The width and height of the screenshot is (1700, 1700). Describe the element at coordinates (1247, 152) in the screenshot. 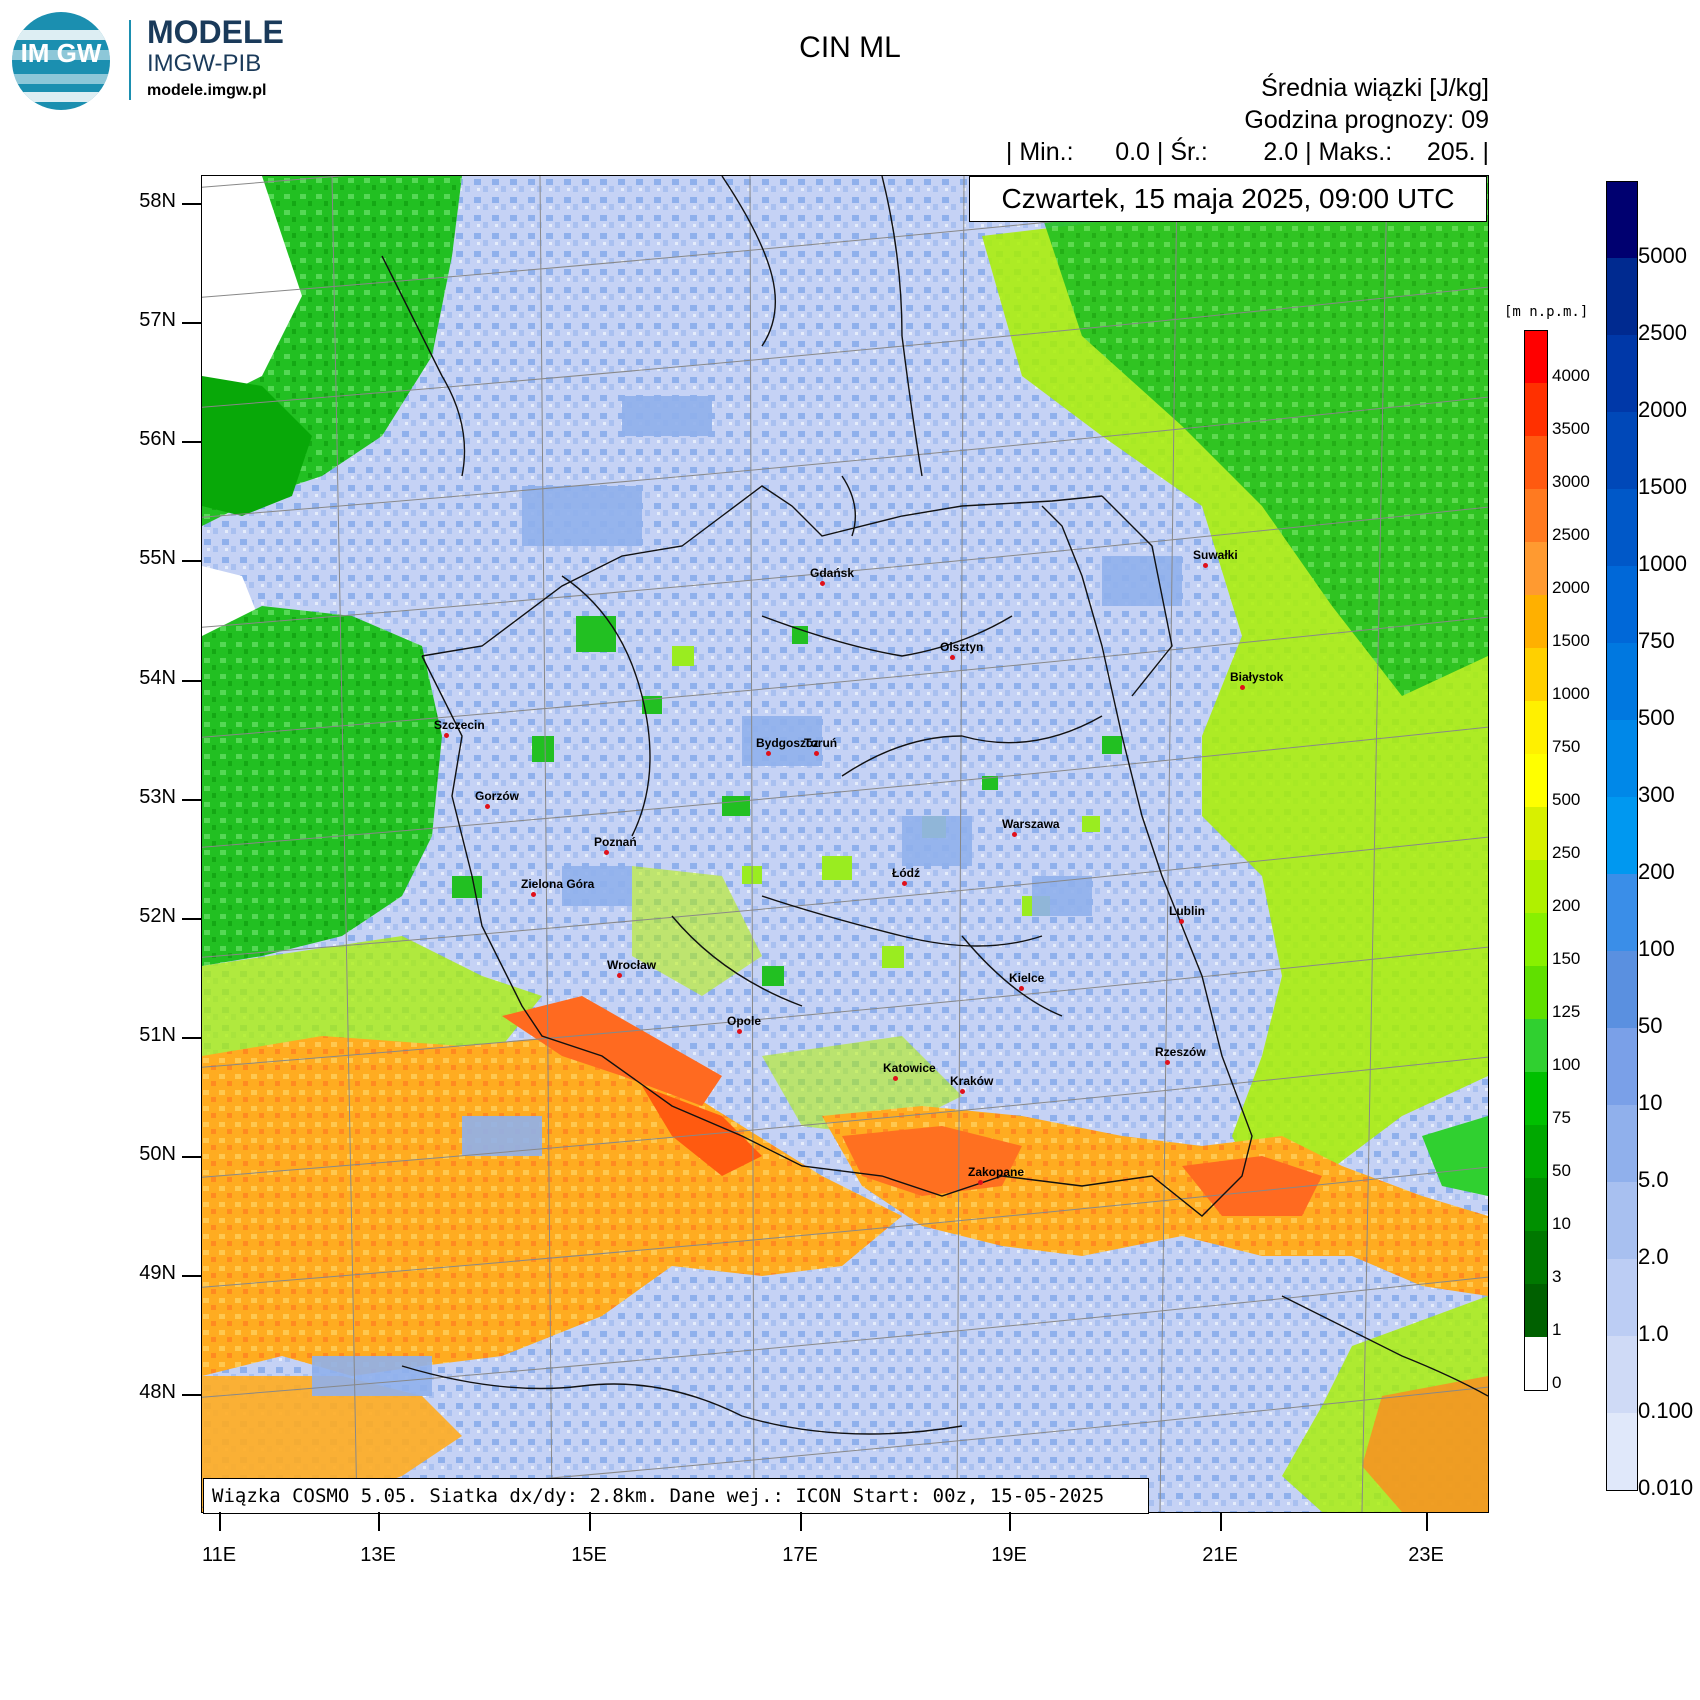

I see `header-stats: | Min.: 0.0 | Śr.: 2.0 | Maks.: 205. |` at that location.